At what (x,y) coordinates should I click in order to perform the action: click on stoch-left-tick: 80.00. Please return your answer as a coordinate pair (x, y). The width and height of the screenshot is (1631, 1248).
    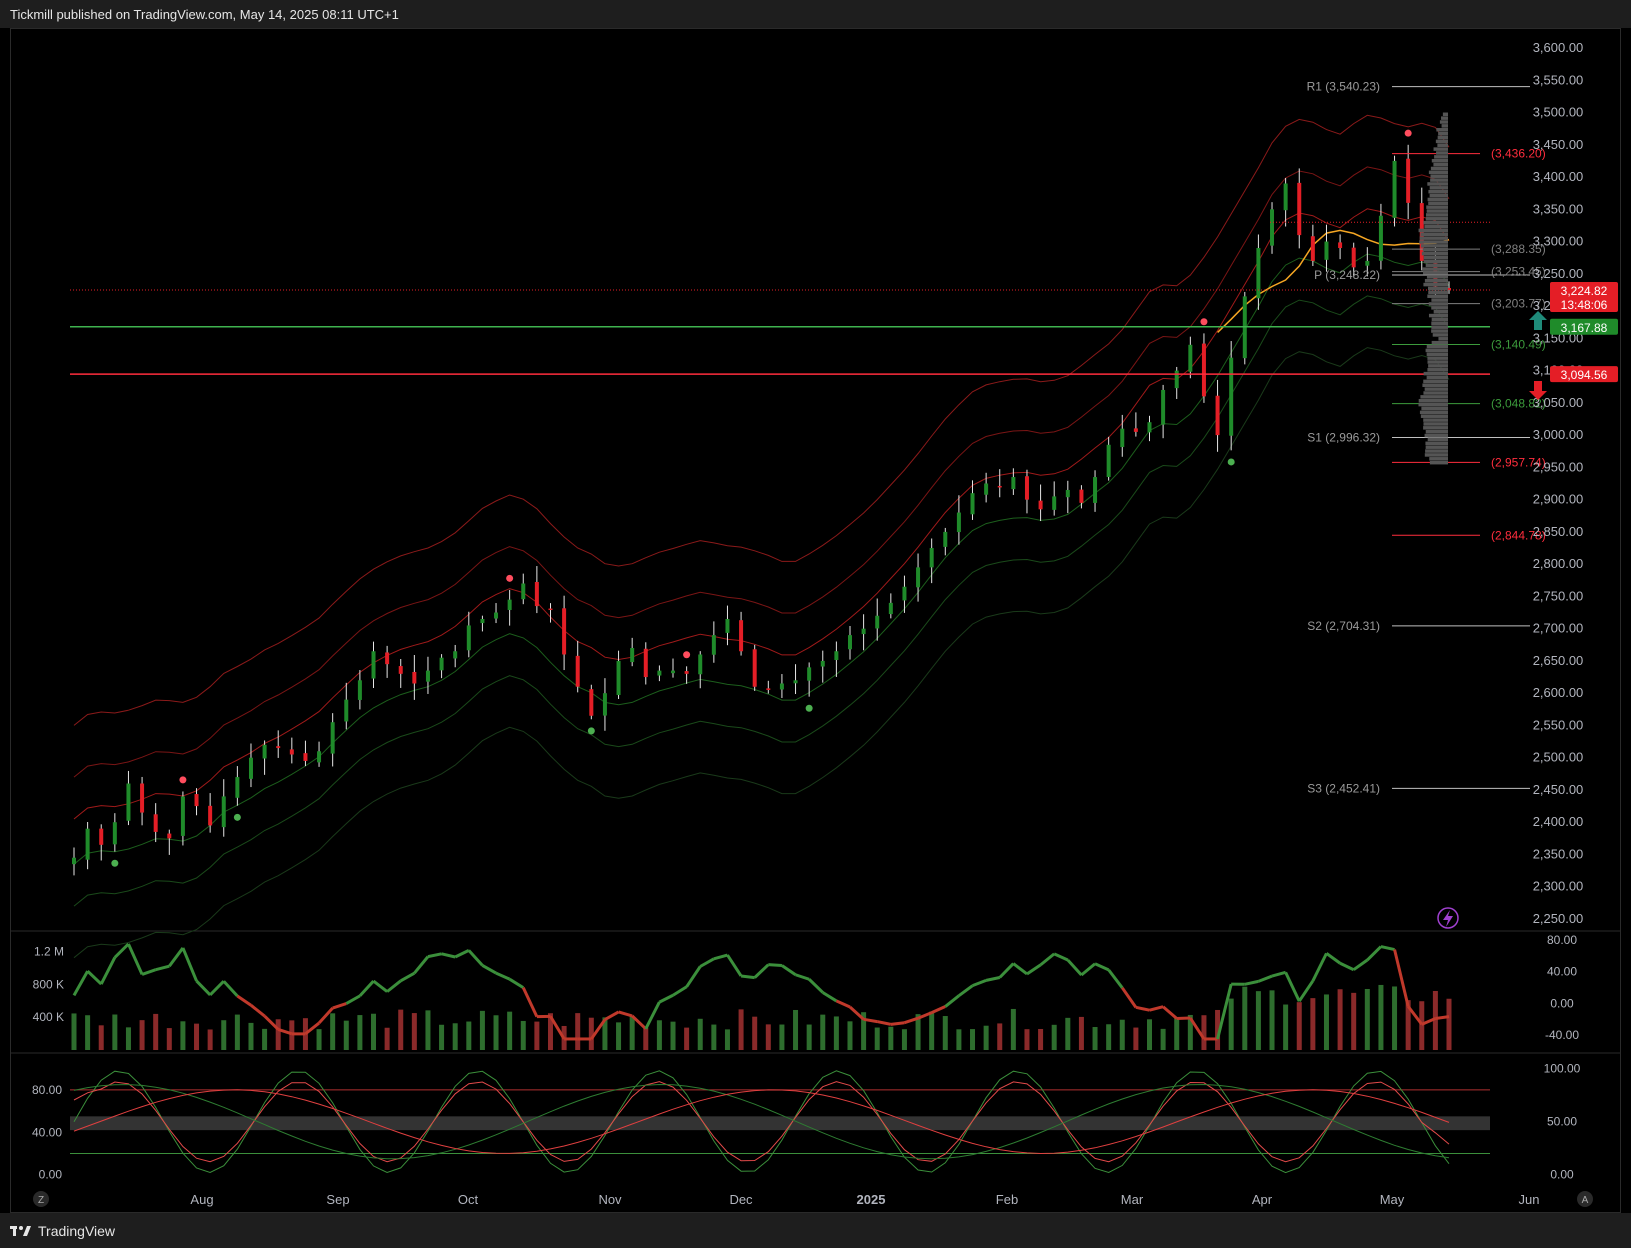
    Looking at the image, I should click on (47, 1090).